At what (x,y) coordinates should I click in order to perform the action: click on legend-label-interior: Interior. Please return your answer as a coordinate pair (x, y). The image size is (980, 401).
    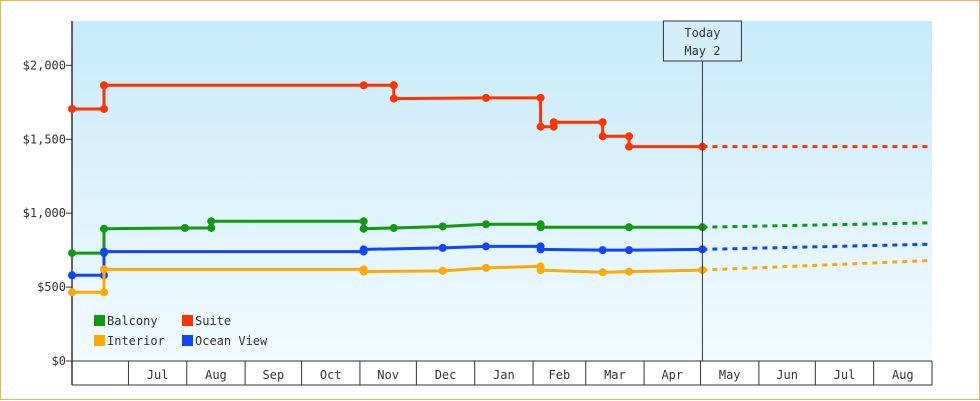
    Looking at the image, I should click on (136, 341).